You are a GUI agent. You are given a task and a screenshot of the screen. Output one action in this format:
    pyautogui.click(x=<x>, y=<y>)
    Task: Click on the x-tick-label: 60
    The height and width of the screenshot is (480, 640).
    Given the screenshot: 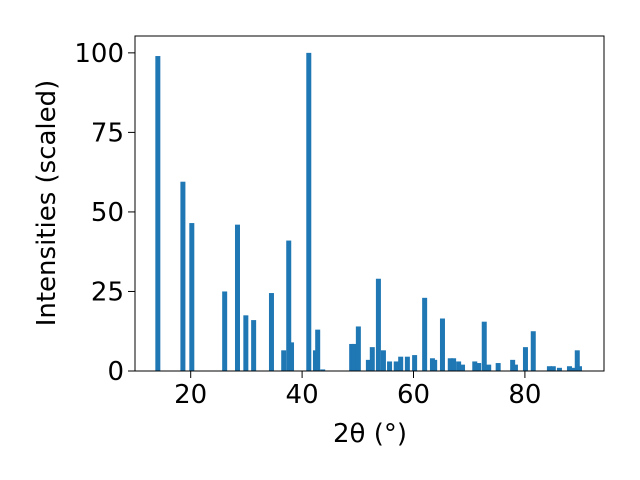 What is the action you would take?
    pyautogui.click(x=413, y=395)
    